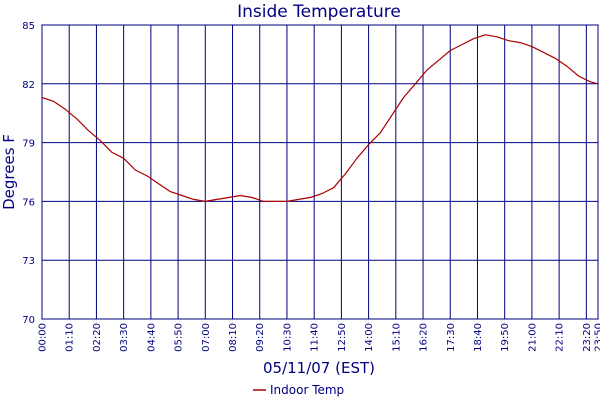  Describe the element at coordinates (587, 337) in the screenshot. I see `x-tick-label: 23:20` at that location.